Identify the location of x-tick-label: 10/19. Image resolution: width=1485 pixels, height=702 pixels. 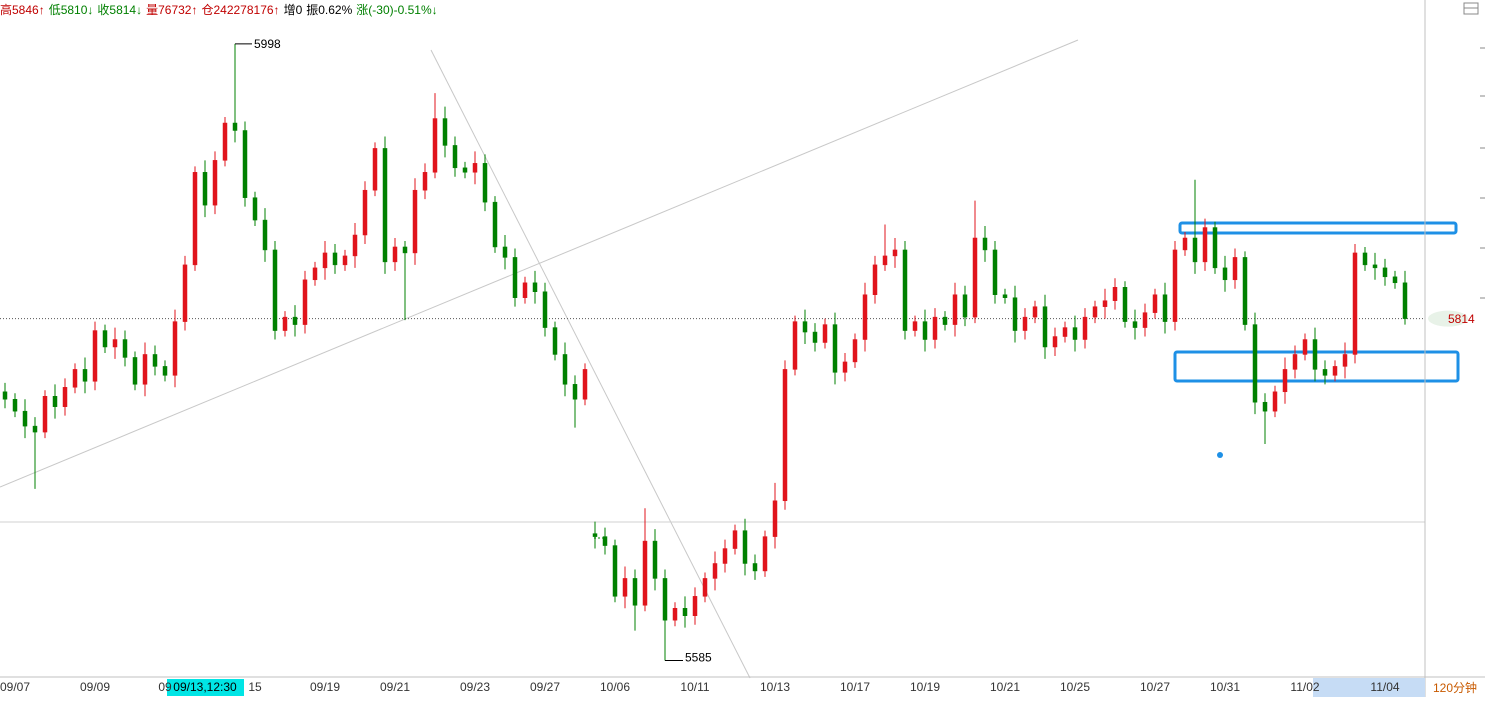
(925, 687).